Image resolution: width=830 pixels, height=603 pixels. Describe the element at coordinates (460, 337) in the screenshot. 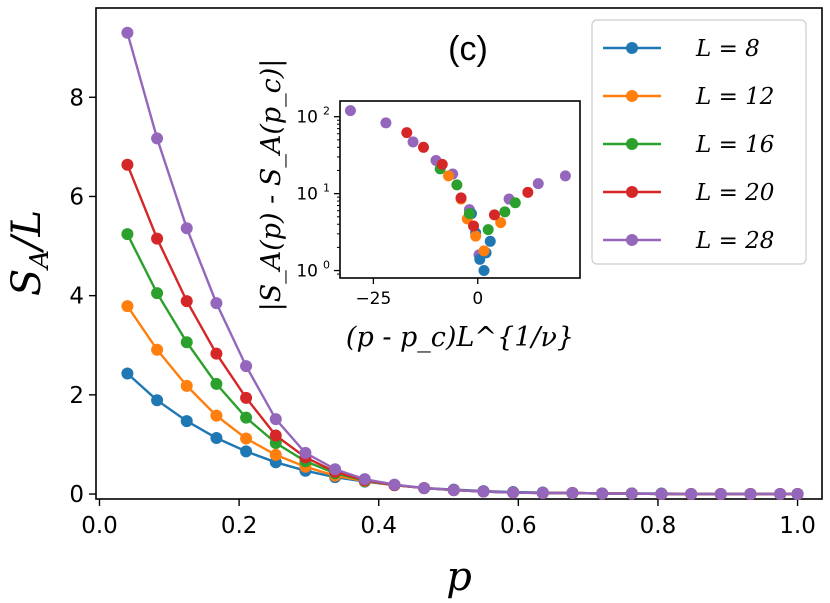

I see `inset-x-axis-label: (p - p_c)L^{1/ν}` at that location.